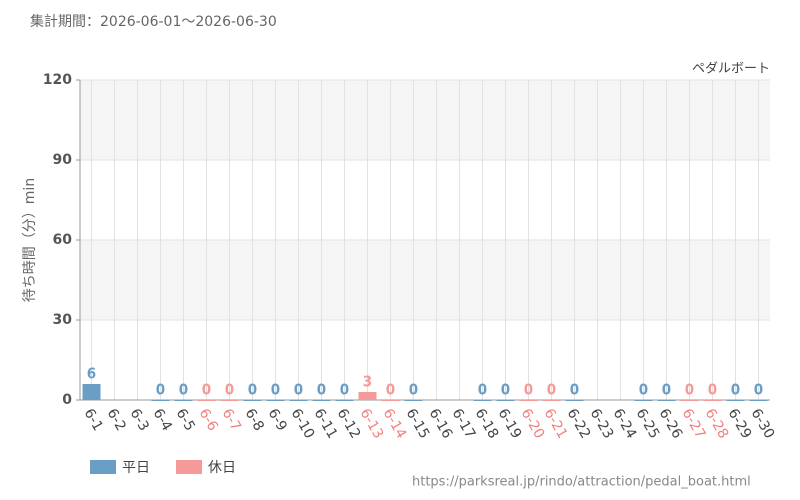 The height and width of the screenshot is (500, 800). Describe the element at coordinates (556, 424) in the screenshot. I see `x-tick-label: 6-21` at that location.